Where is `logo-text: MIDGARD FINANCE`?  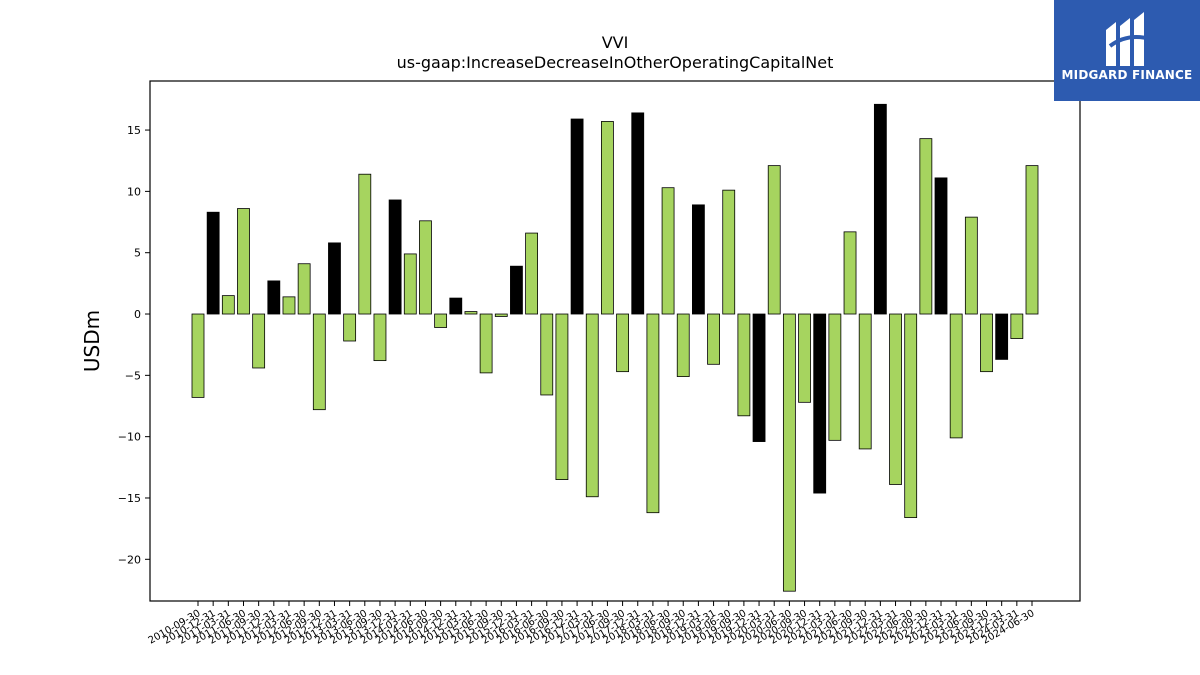
logo-text: MIDGARD FINANCE is located at coordinates (1127, 75).